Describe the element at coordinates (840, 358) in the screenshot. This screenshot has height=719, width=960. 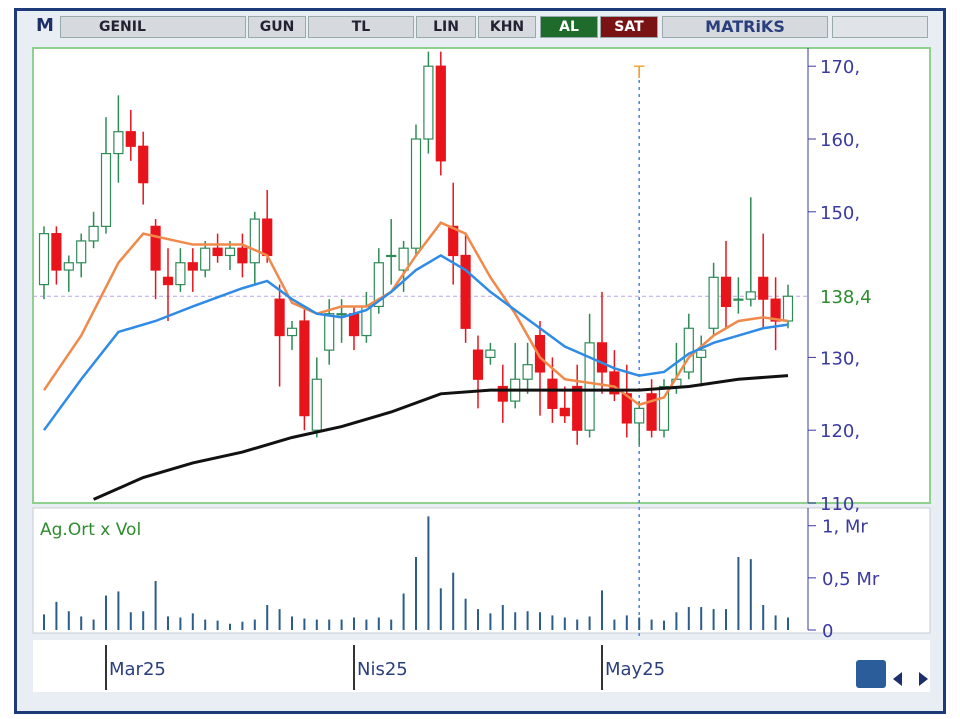
I see `y-tick-label: 130,` at that location.